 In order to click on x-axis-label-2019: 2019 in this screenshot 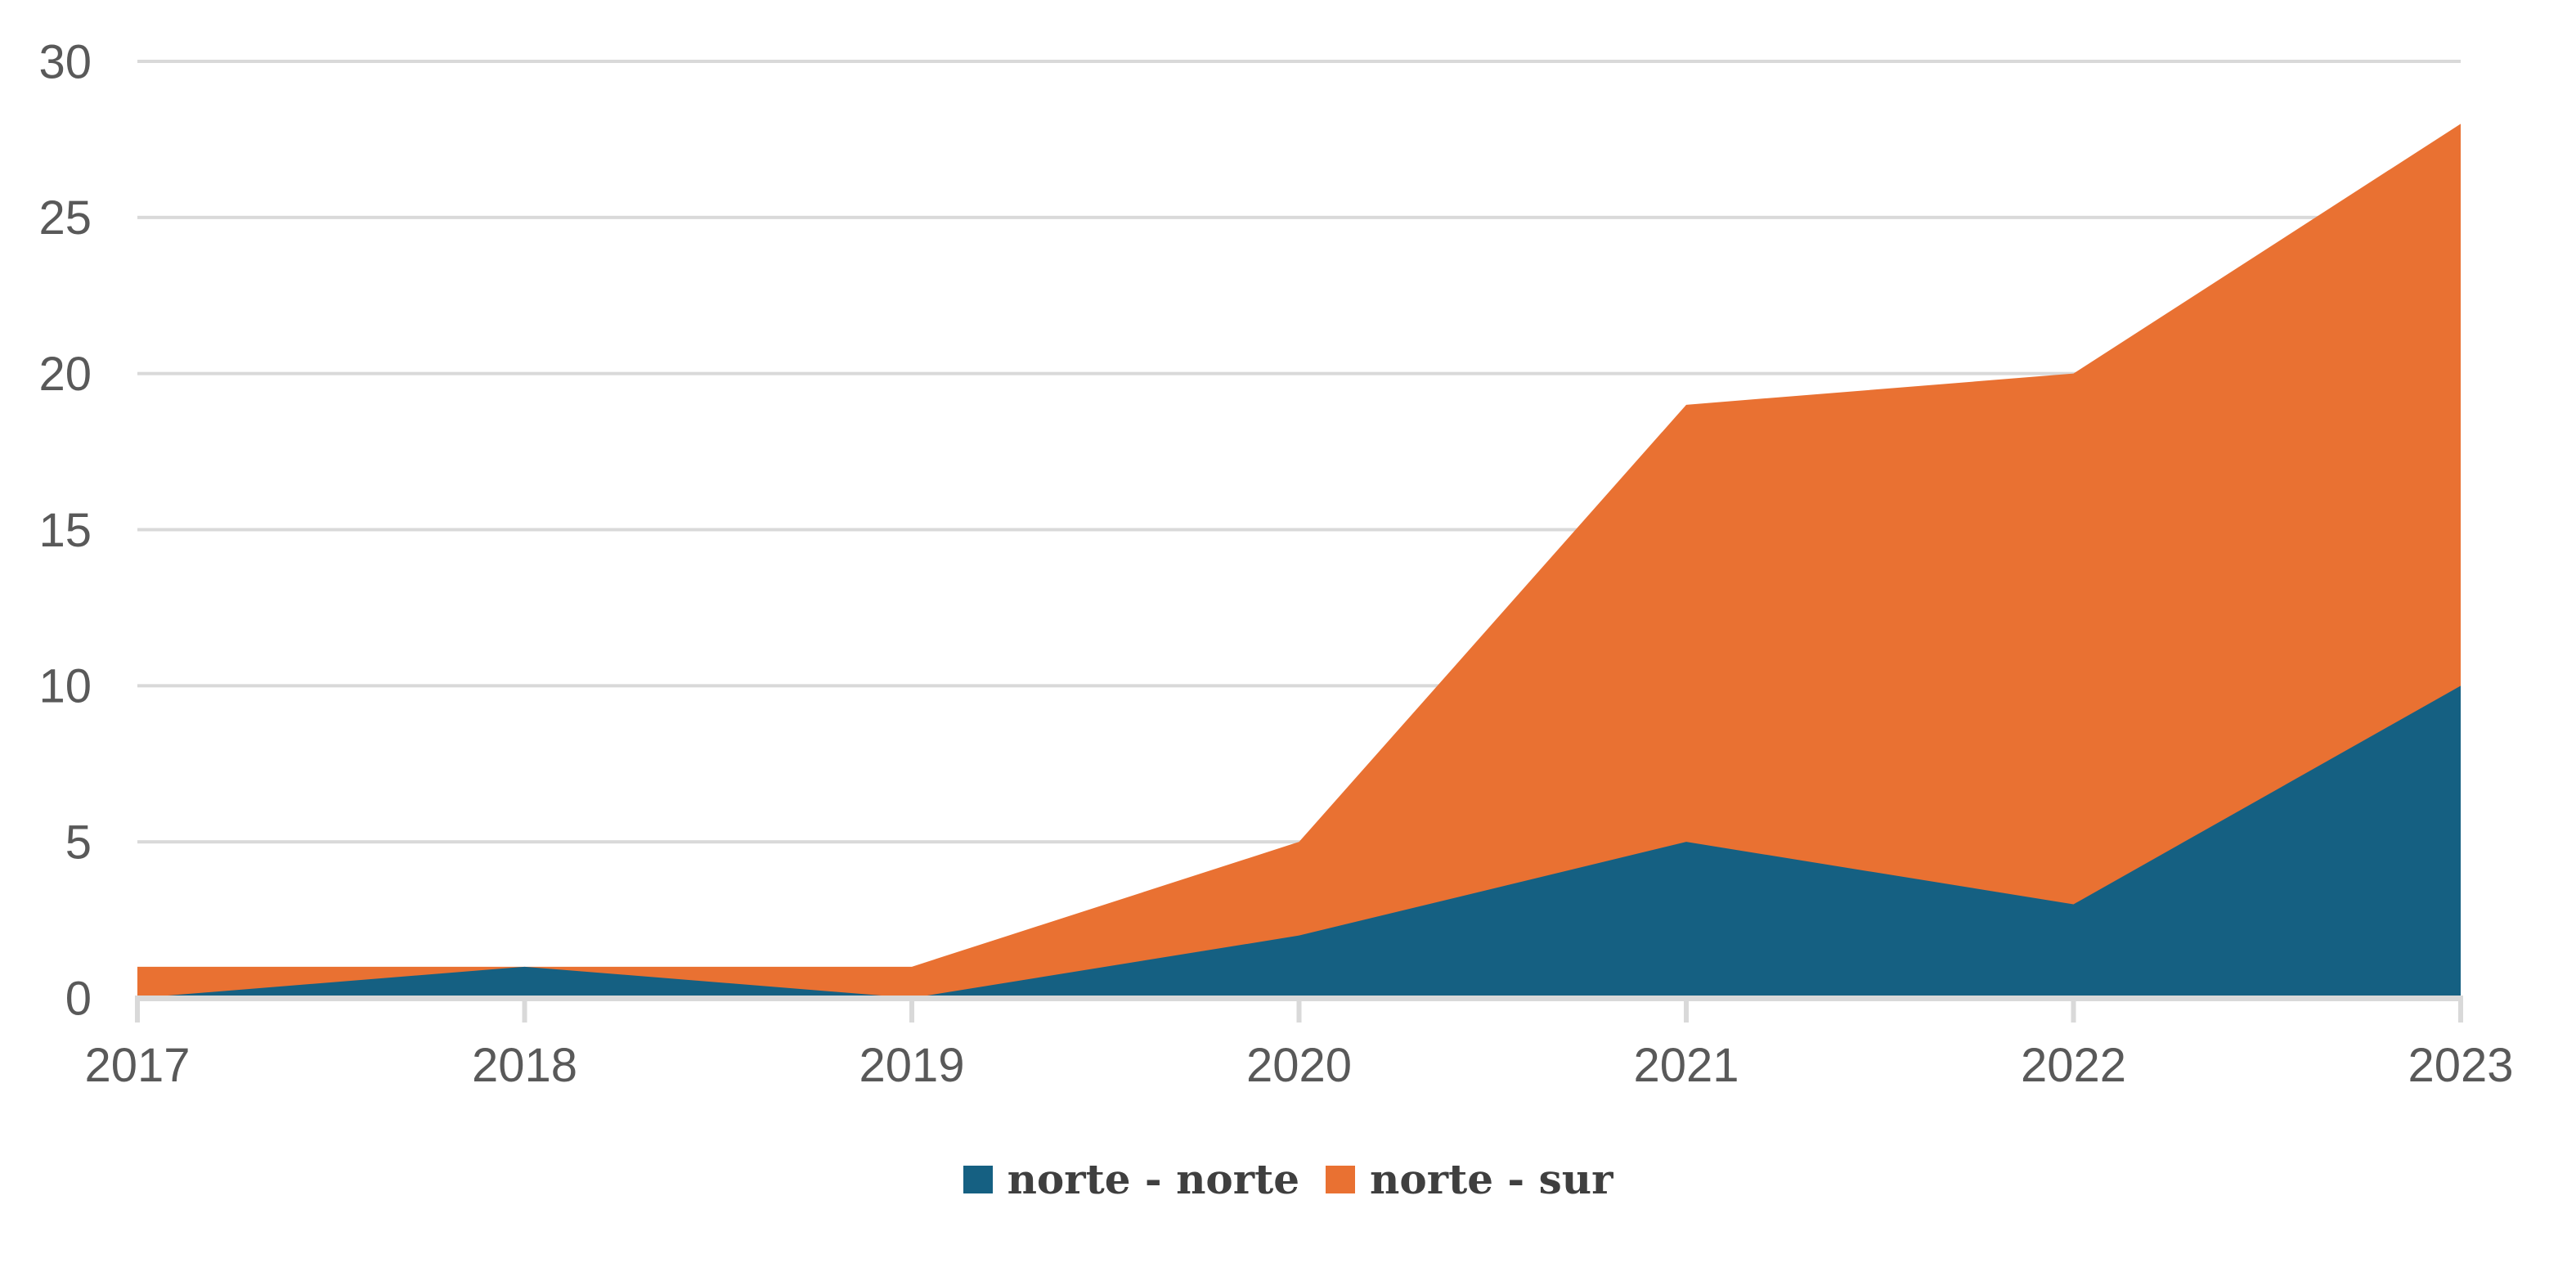, I will do `click(911, 1065)`.